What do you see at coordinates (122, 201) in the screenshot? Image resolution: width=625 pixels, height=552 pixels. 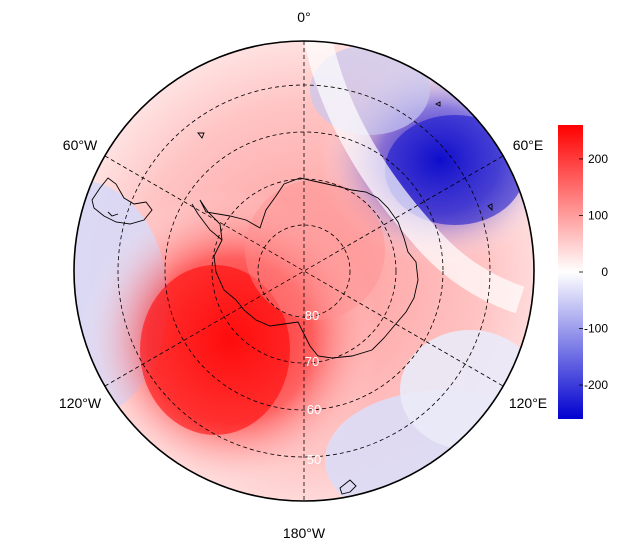 I see `south-america-coastline` at bounding box center [122, 201].